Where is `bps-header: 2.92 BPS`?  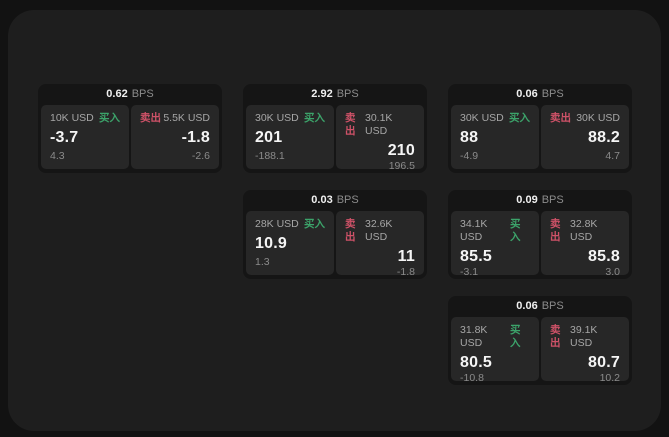 bps-header: 2.92 BPS is located at coordinates (335, 94).